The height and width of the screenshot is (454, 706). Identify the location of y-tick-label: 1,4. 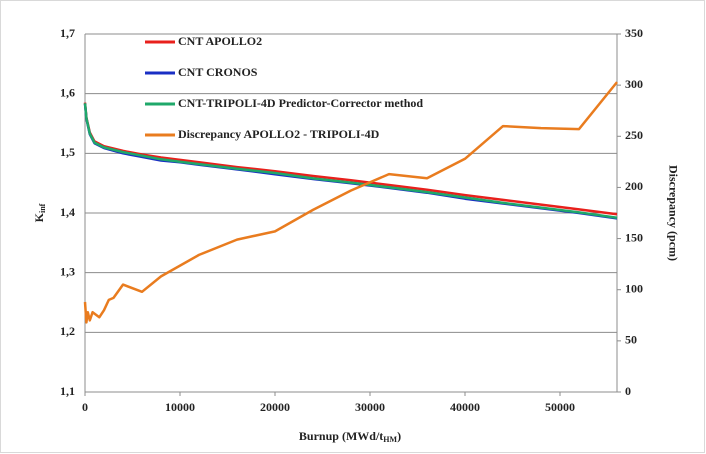
(67, 212).